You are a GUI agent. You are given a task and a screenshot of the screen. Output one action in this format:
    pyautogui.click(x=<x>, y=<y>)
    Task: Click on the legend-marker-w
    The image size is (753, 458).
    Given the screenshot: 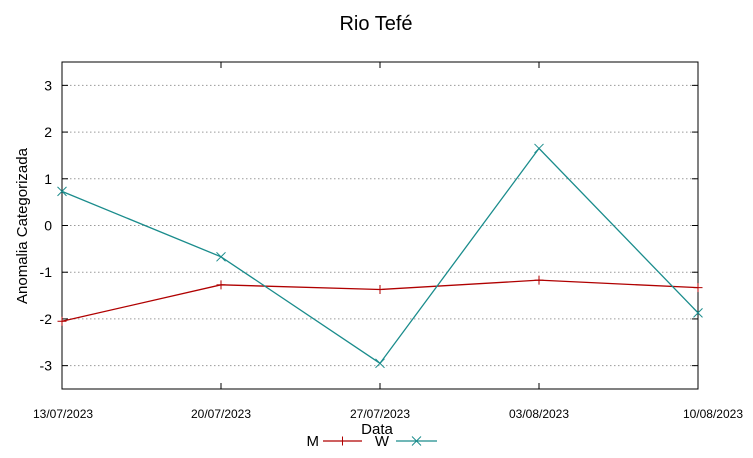 What is the action you would take?
    pyautogui.click(x=416, y=441)
    